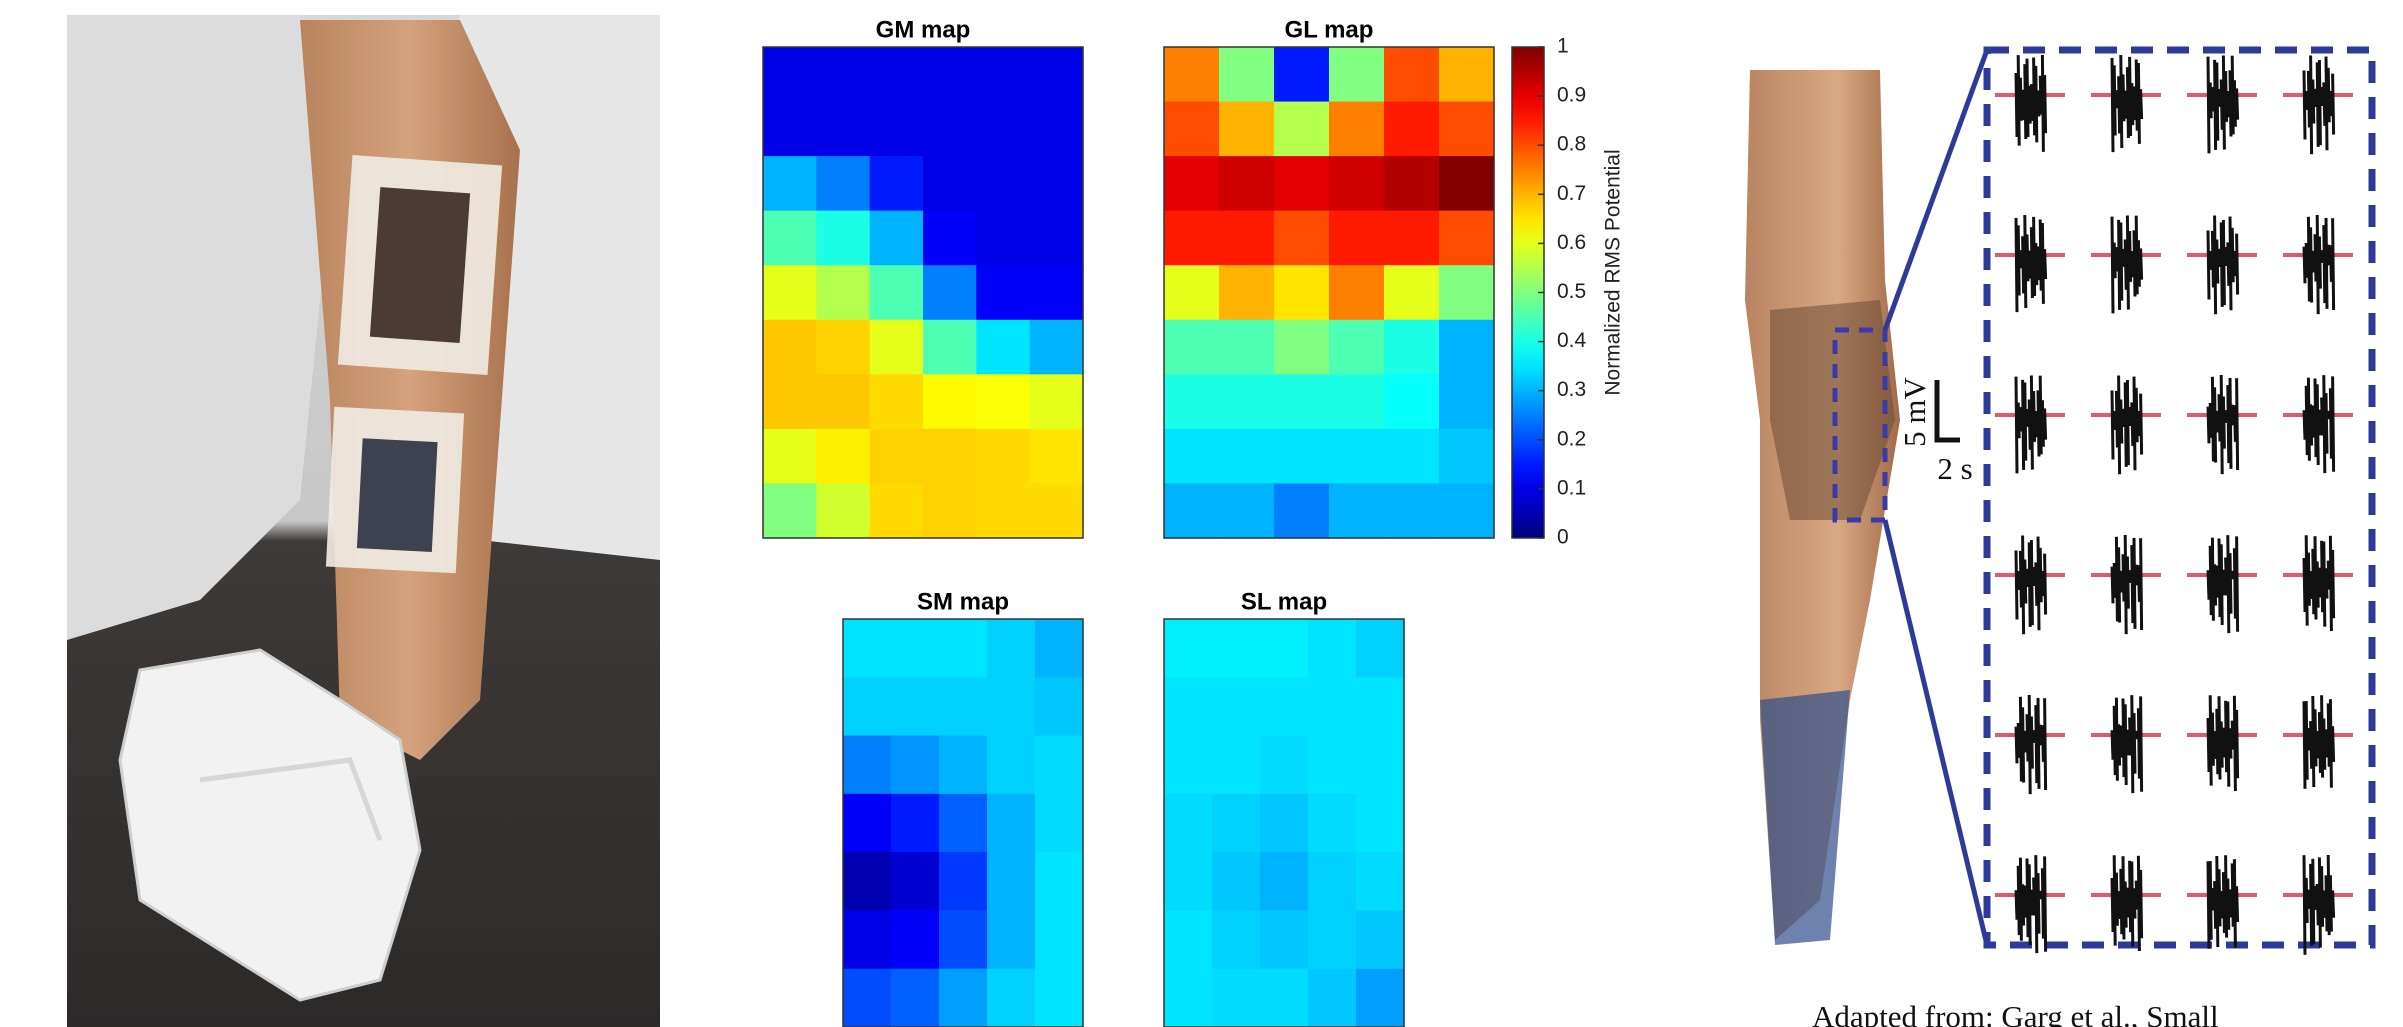  What do you see at coordinates (2015, 1013) in the screenshot?
I see `caption: Adapted from: Garg et al., Small` at bounding box center [2015, 1013].